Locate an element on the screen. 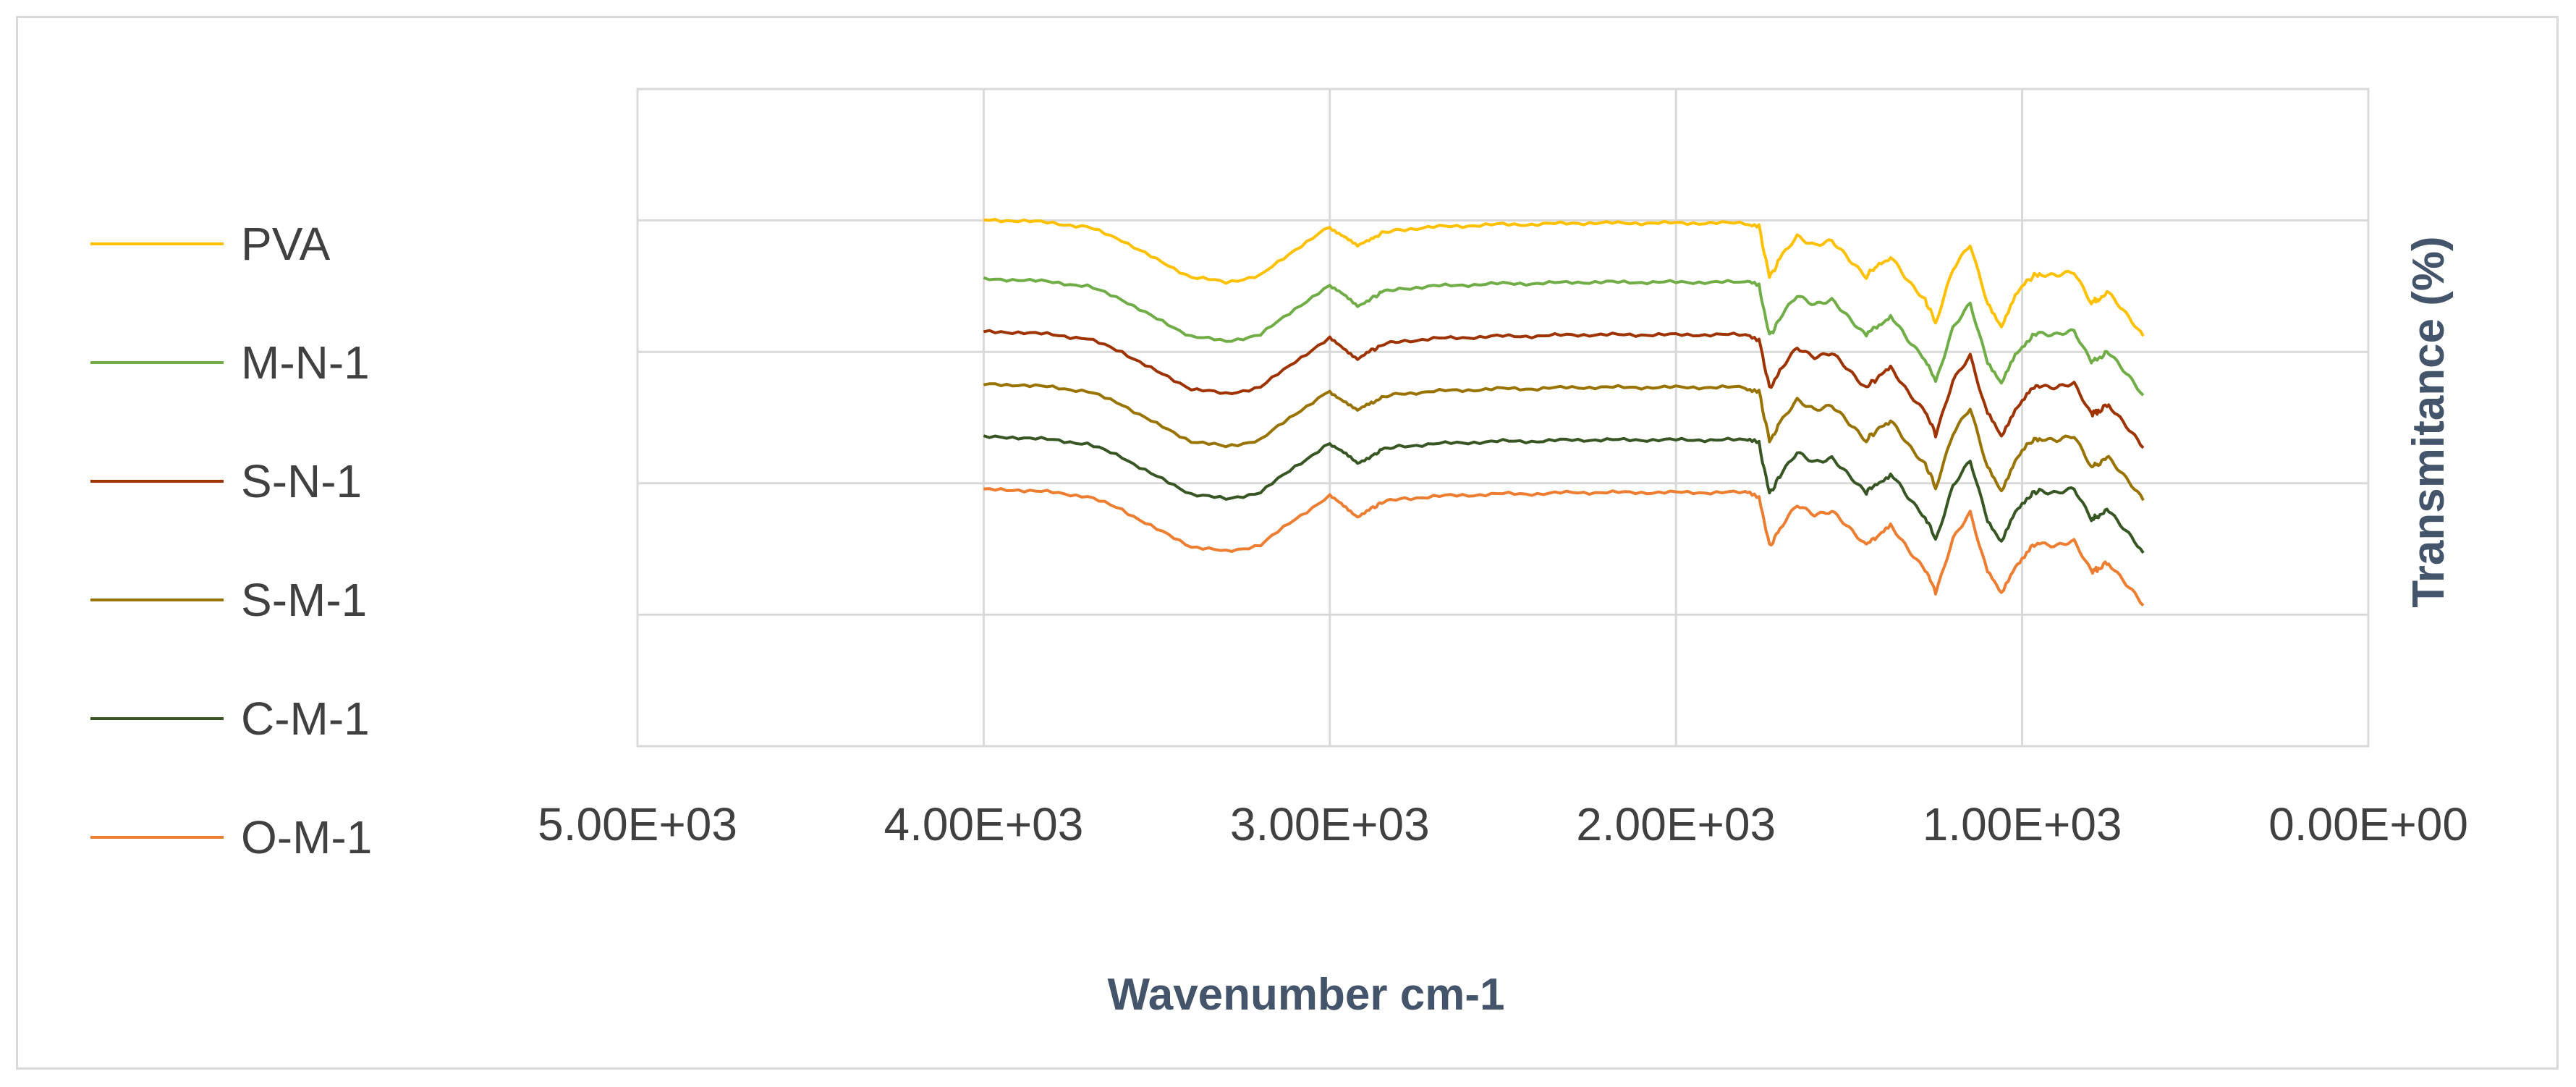  legend-label: M-N-1 is located at coordinates (305, 363).